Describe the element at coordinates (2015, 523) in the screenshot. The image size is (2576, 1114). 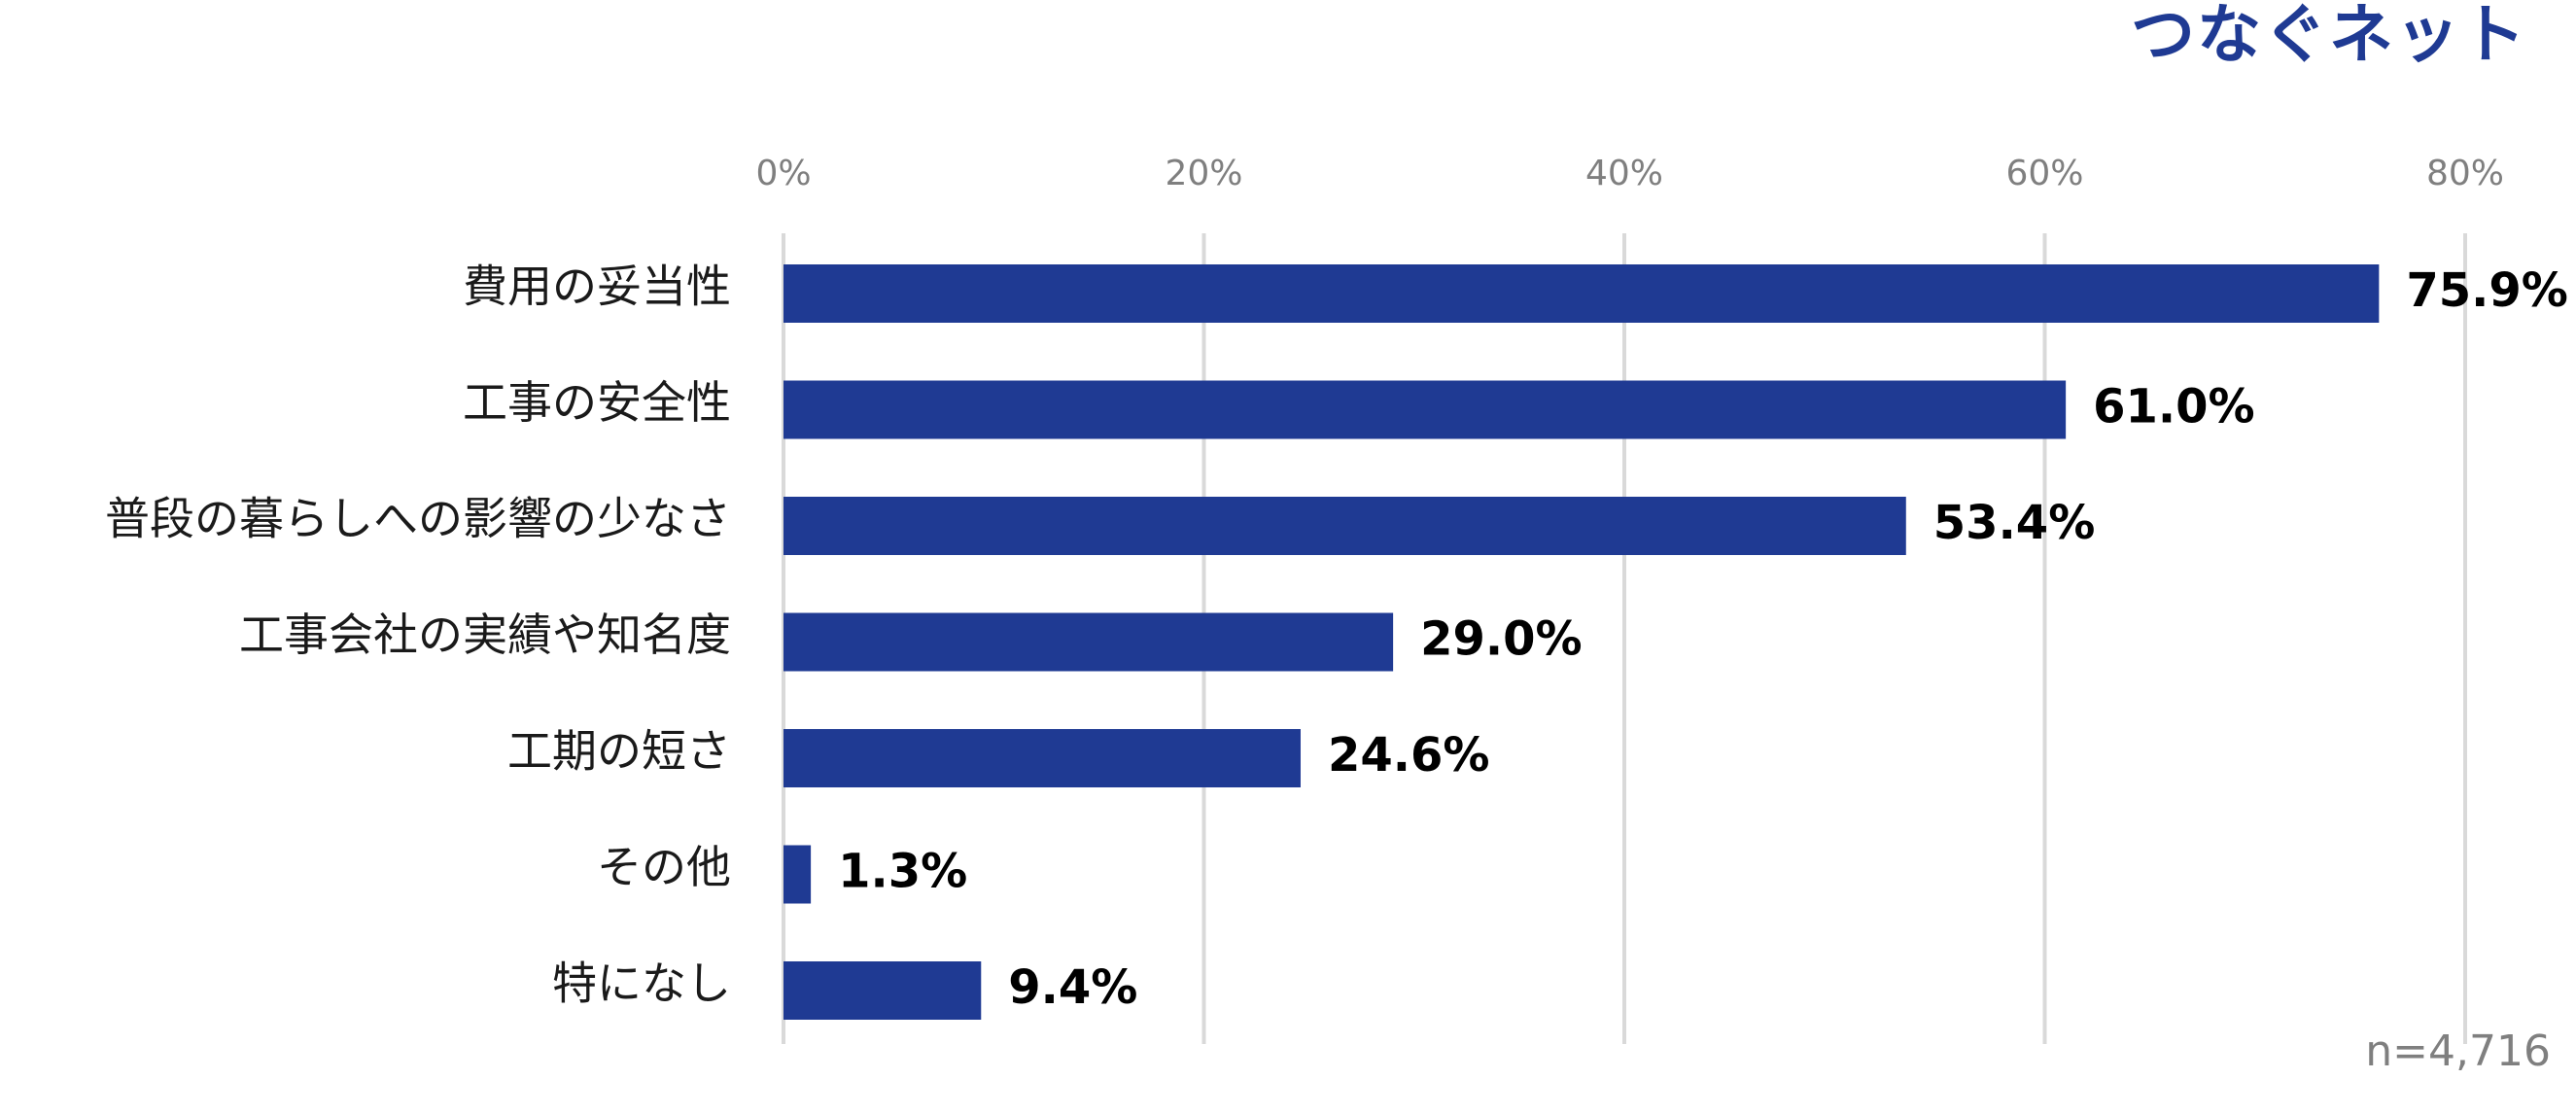
I see `value-label: 53.4%` at that location.